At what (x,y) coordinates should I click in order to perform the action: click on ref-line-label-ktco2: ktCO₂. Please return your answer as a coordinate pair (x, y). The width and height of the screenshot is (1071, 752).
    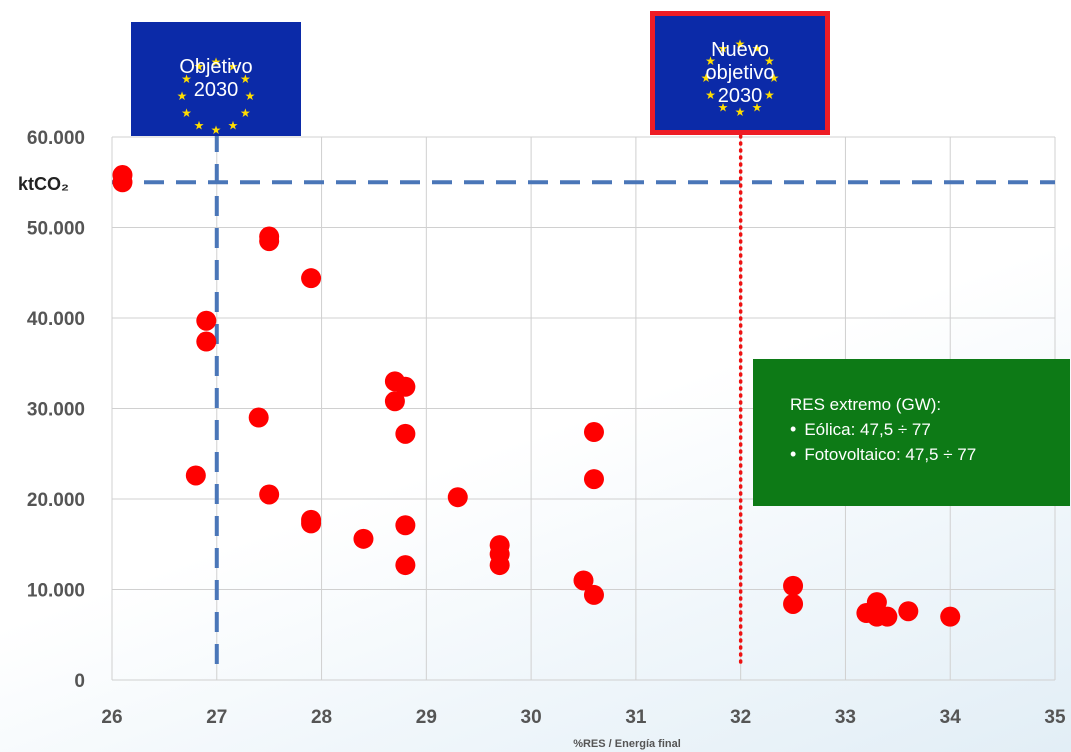
    Looking at the image, I should click on (43, 184).